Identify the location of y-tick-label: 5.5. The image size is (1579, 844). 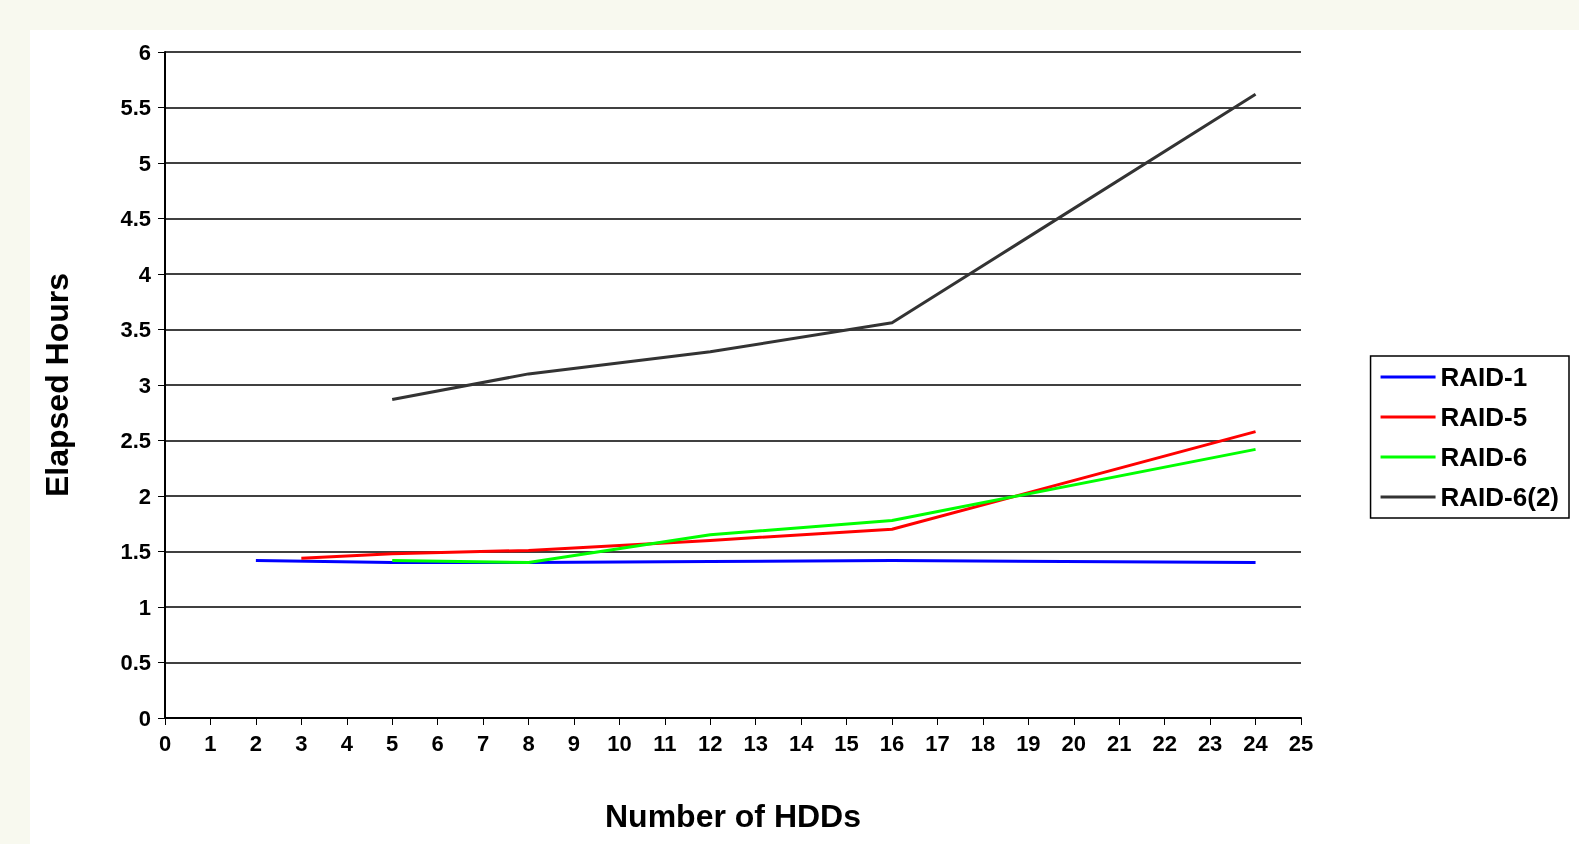
(135, 107).